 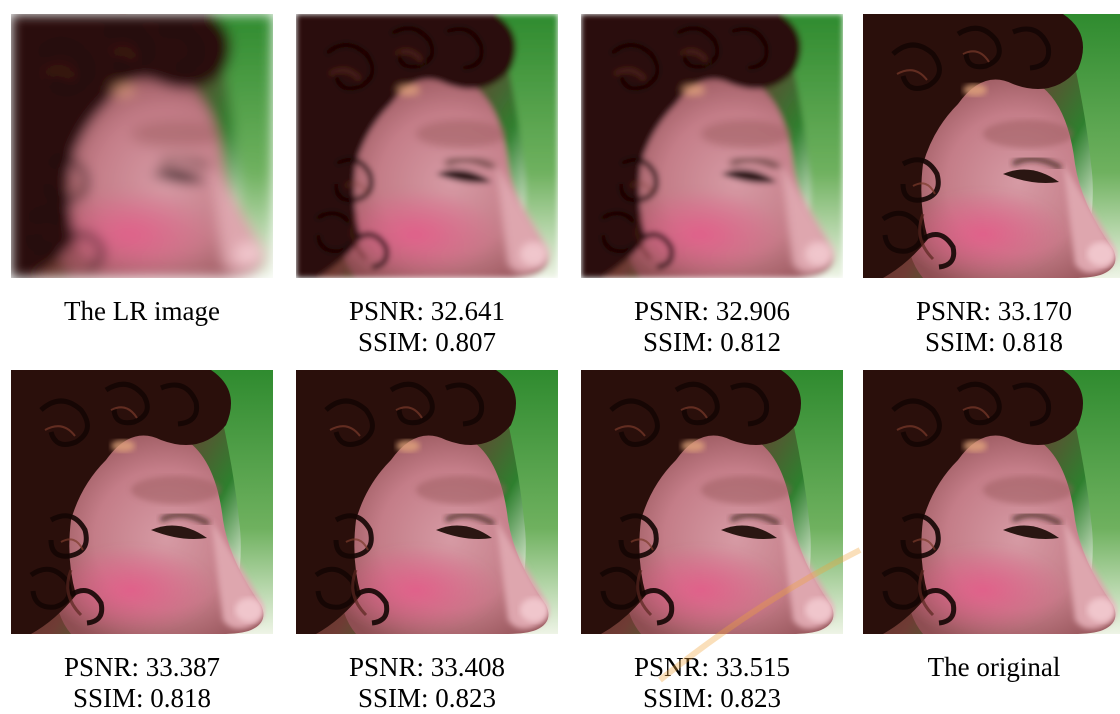 What do you see at coordinates (142, 667) in the screenshot?
I see `psnr-value: PSNR: 33.387` at bounding box center [142, 667].